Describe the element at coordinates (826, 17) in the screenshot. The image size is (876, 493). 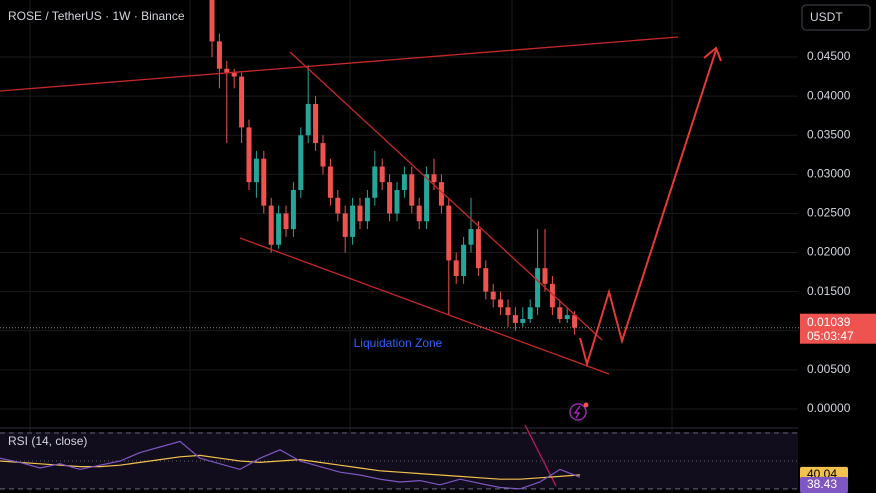
I see `currency: USDT` at that location.